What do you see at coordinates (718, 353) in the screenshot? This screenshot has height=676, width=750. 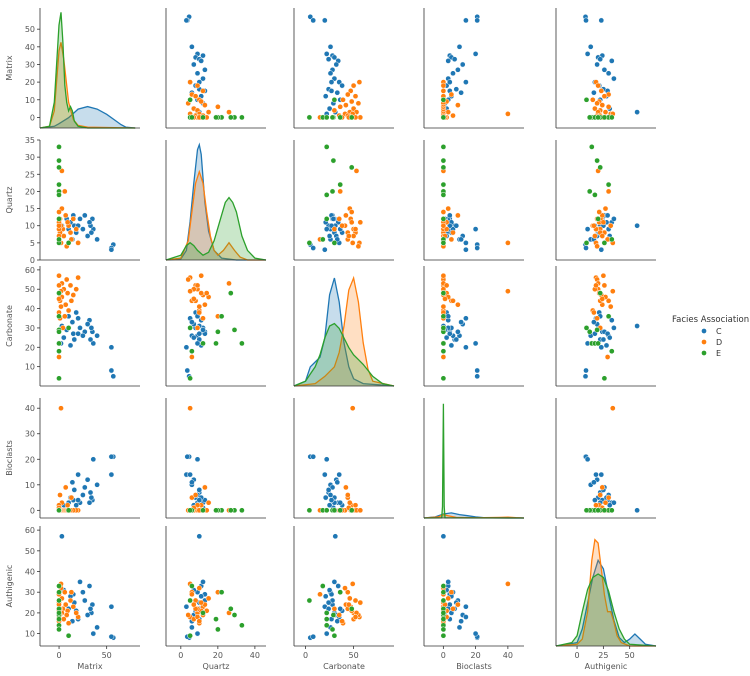 I see `legend-label-E: E` at bounding box center [718, 353].